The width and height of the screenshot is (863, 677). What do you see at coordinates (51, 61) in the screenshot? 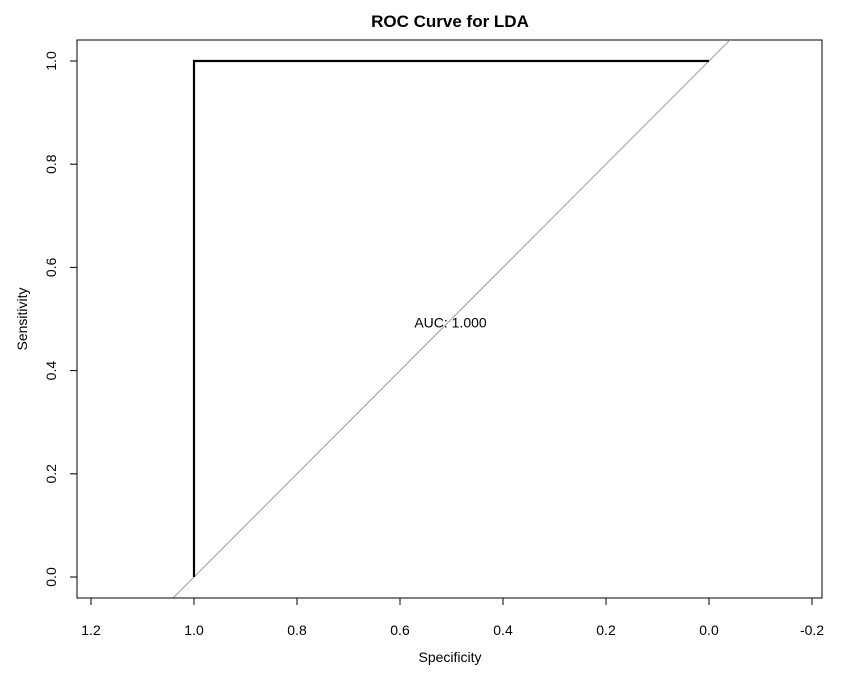
I see `y-tick-label: 1.0` at bounding box center [51, 61].